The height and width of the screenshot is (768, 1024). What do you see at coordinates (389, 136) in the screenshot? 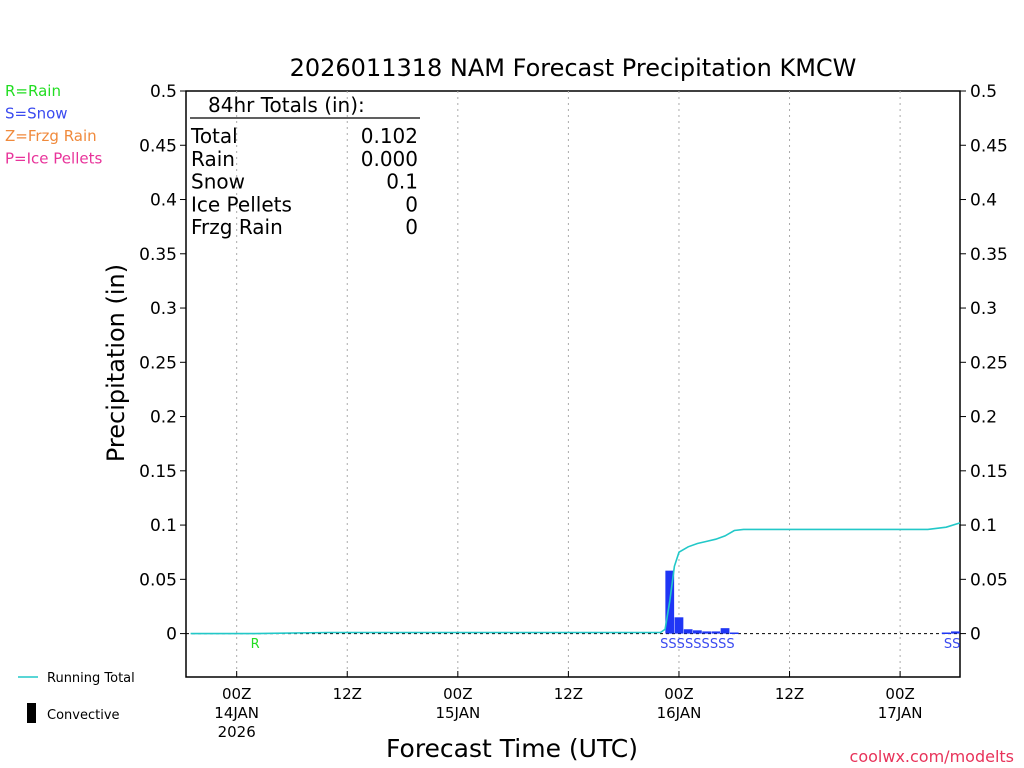
I see `totals-row-value: 0.102` at bounding box center [389, 136].